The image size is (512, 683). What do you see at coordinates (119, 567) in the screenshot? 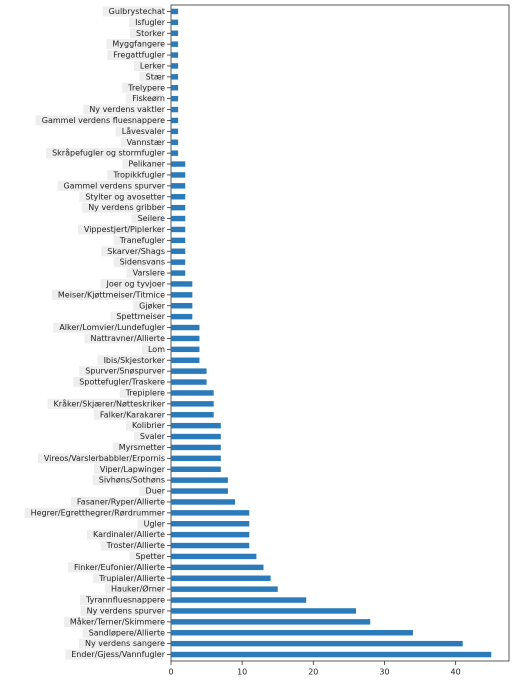
I see `y-tick-label: Finker/Eufonier/Allierte` at bounding box center [119, 567].